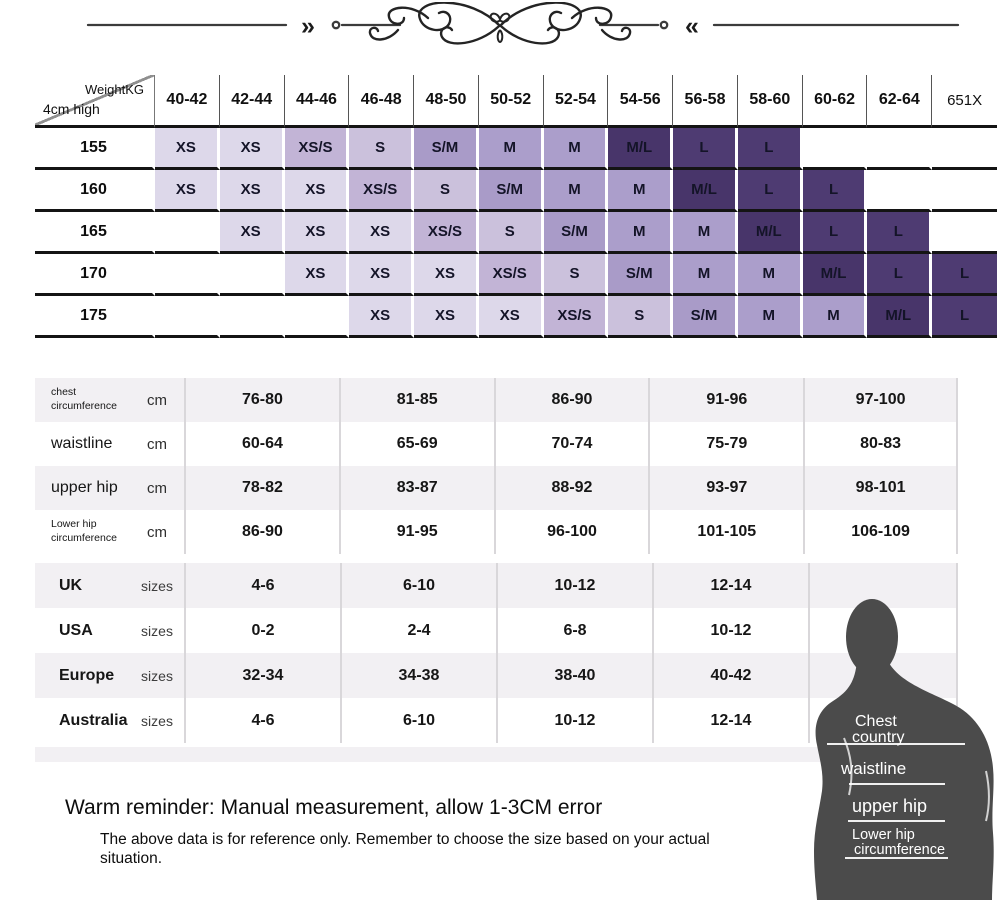  What do you see at coordinates (664, 25) in the screenshot?
I see `flourish-right-hook` at bounding box center [664, 25].